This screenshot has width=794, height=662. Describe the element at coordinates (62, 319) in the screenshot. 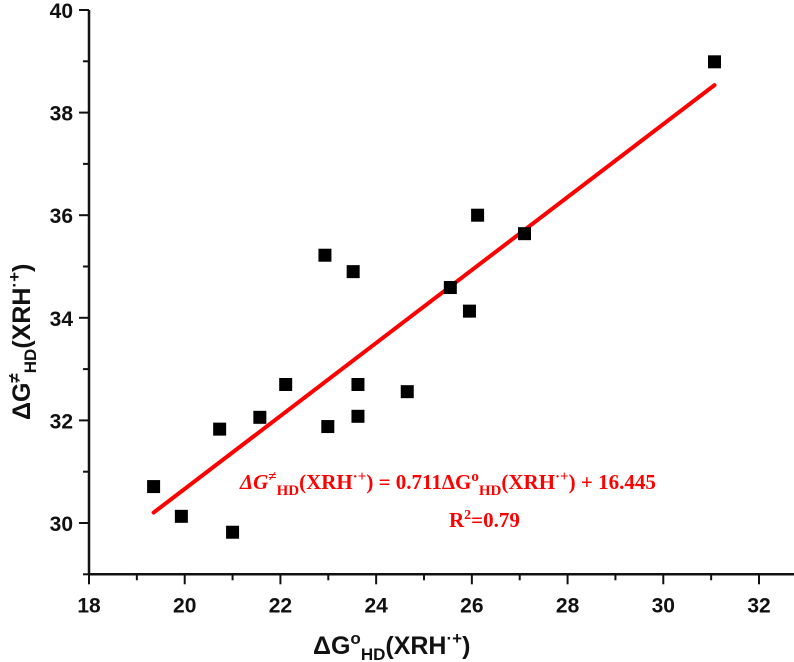

I see `y-tick-label: 34` at that location.